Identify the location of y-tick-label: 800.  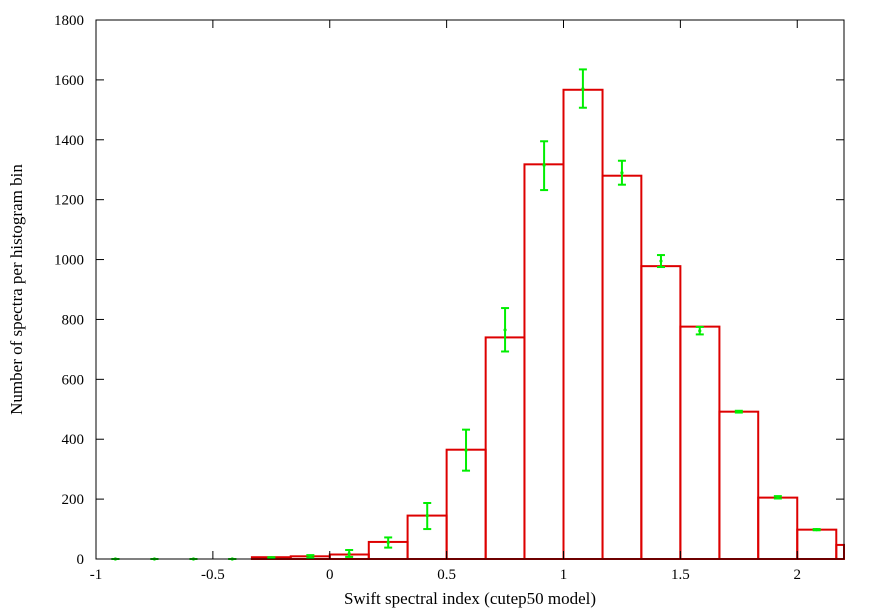
(73, 320).